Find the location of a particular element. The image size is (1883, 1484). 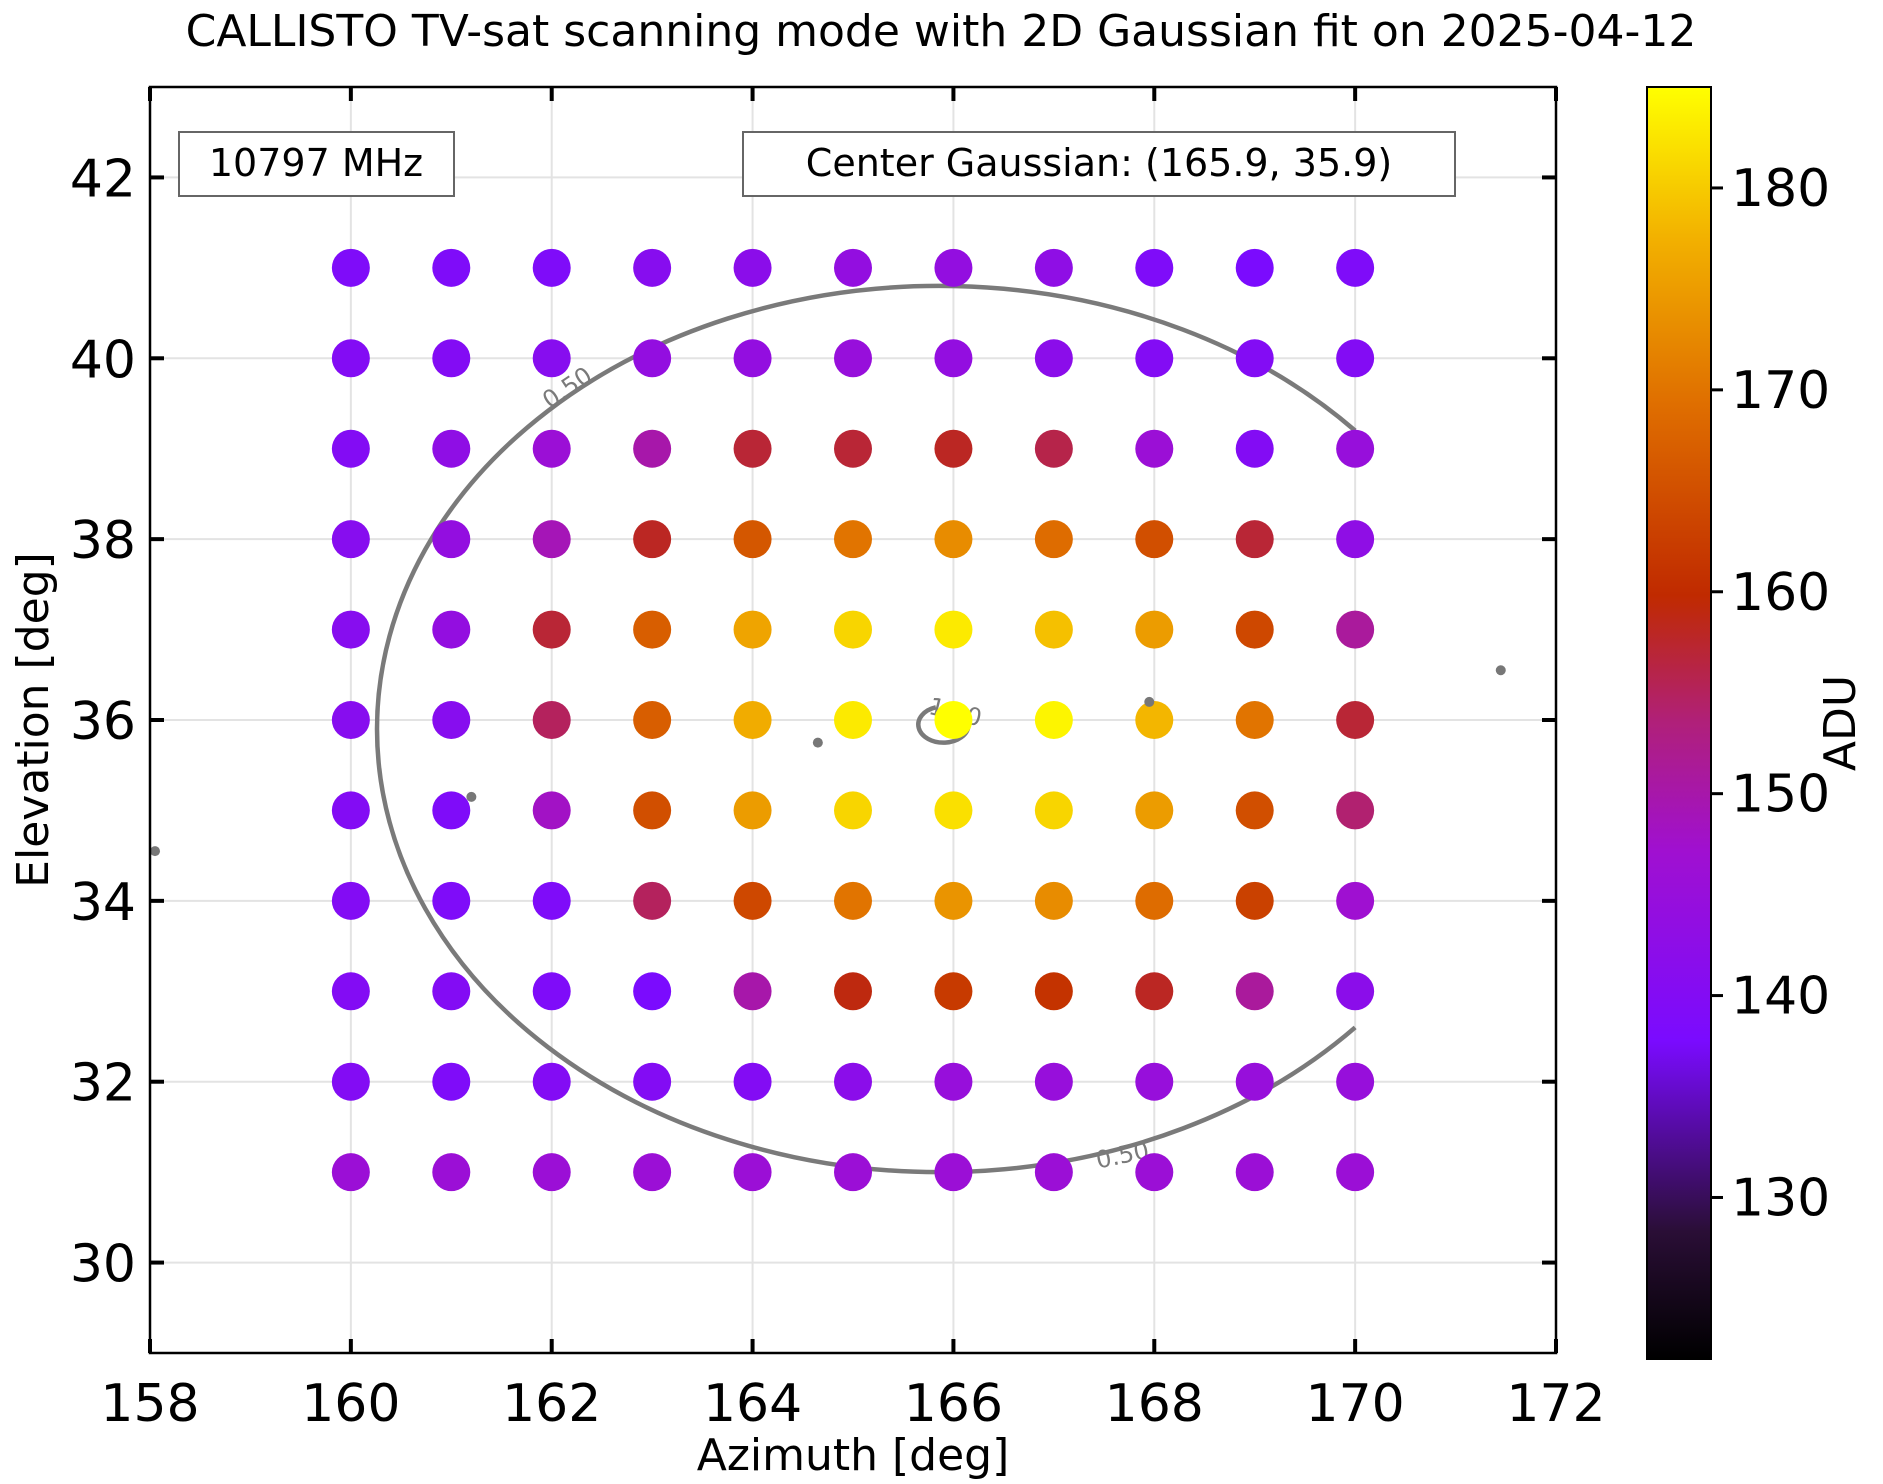

y-tick-label: 42 is located at coordinates (103, 179).